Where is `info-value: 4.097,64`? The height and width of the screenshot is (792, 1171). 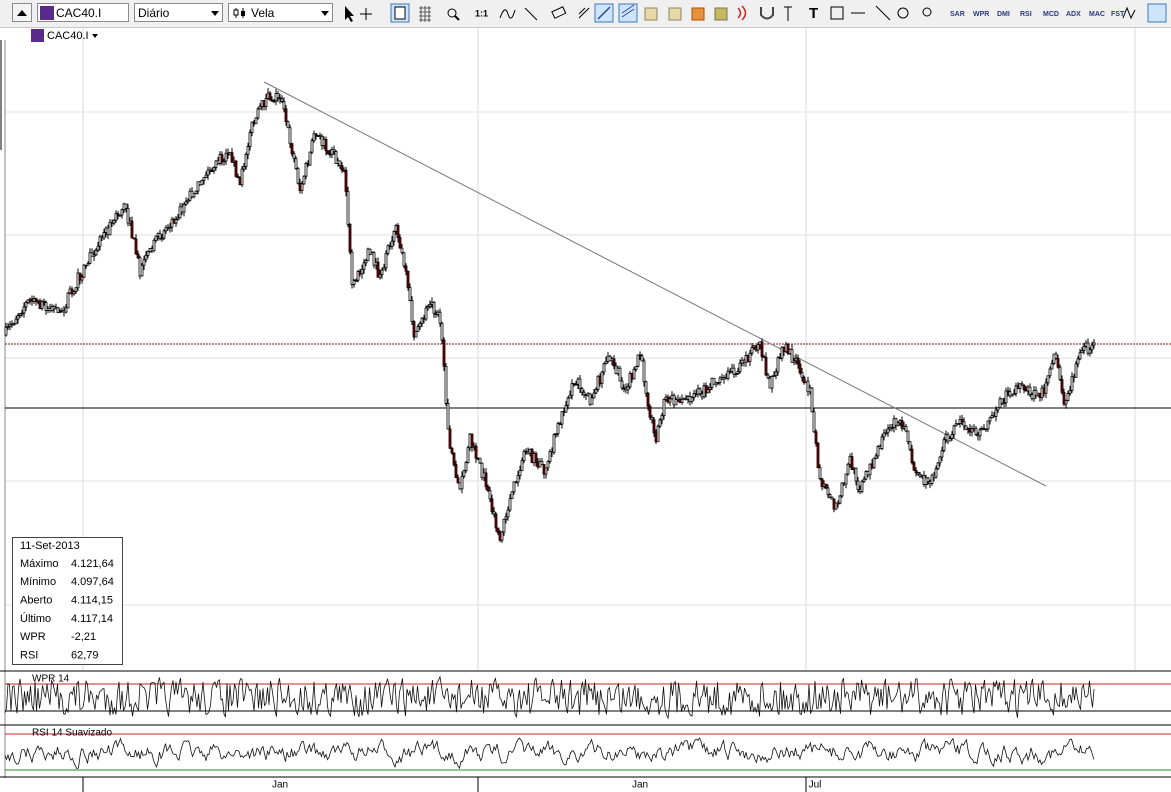 info-value: 4.097,64 is located at coordinates (92, 582).